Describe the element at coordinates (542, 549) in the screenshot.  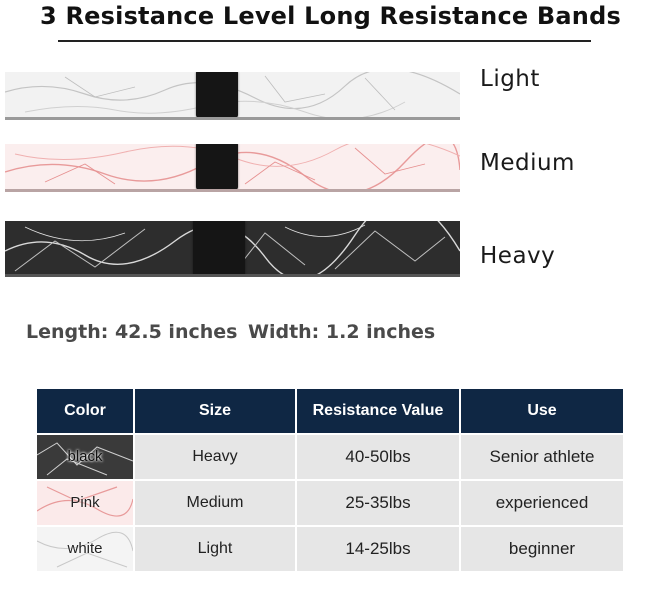
I see `use-cell: beginner` at that location.